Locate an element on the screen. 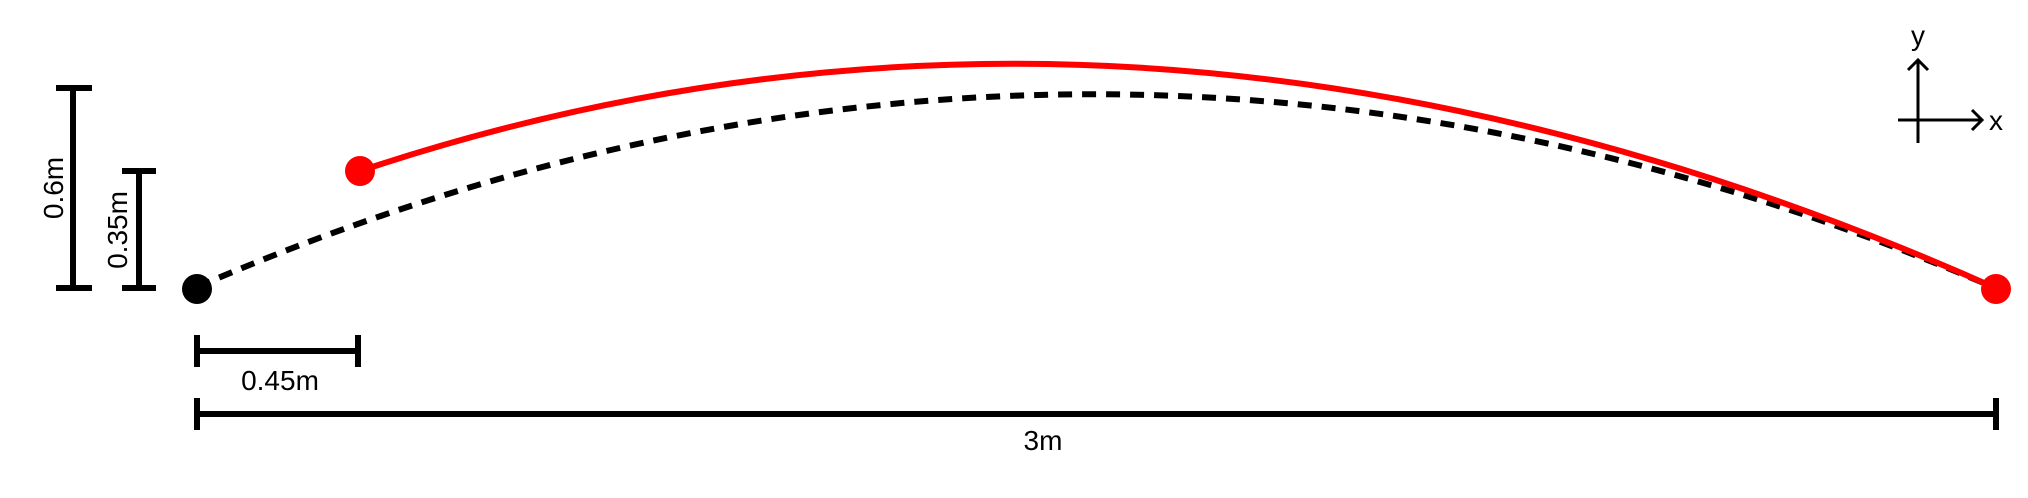  start-point-black is located at coordinates (197, 289).